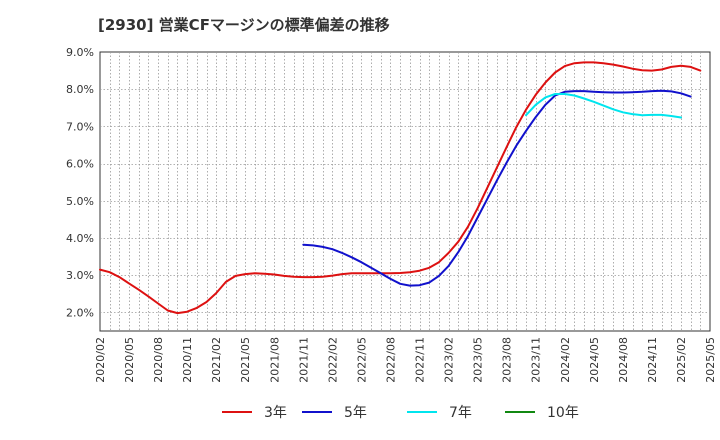 The image size is (720, 440). I want to click on x-tick-label: 2023/08, so click(507, 360).